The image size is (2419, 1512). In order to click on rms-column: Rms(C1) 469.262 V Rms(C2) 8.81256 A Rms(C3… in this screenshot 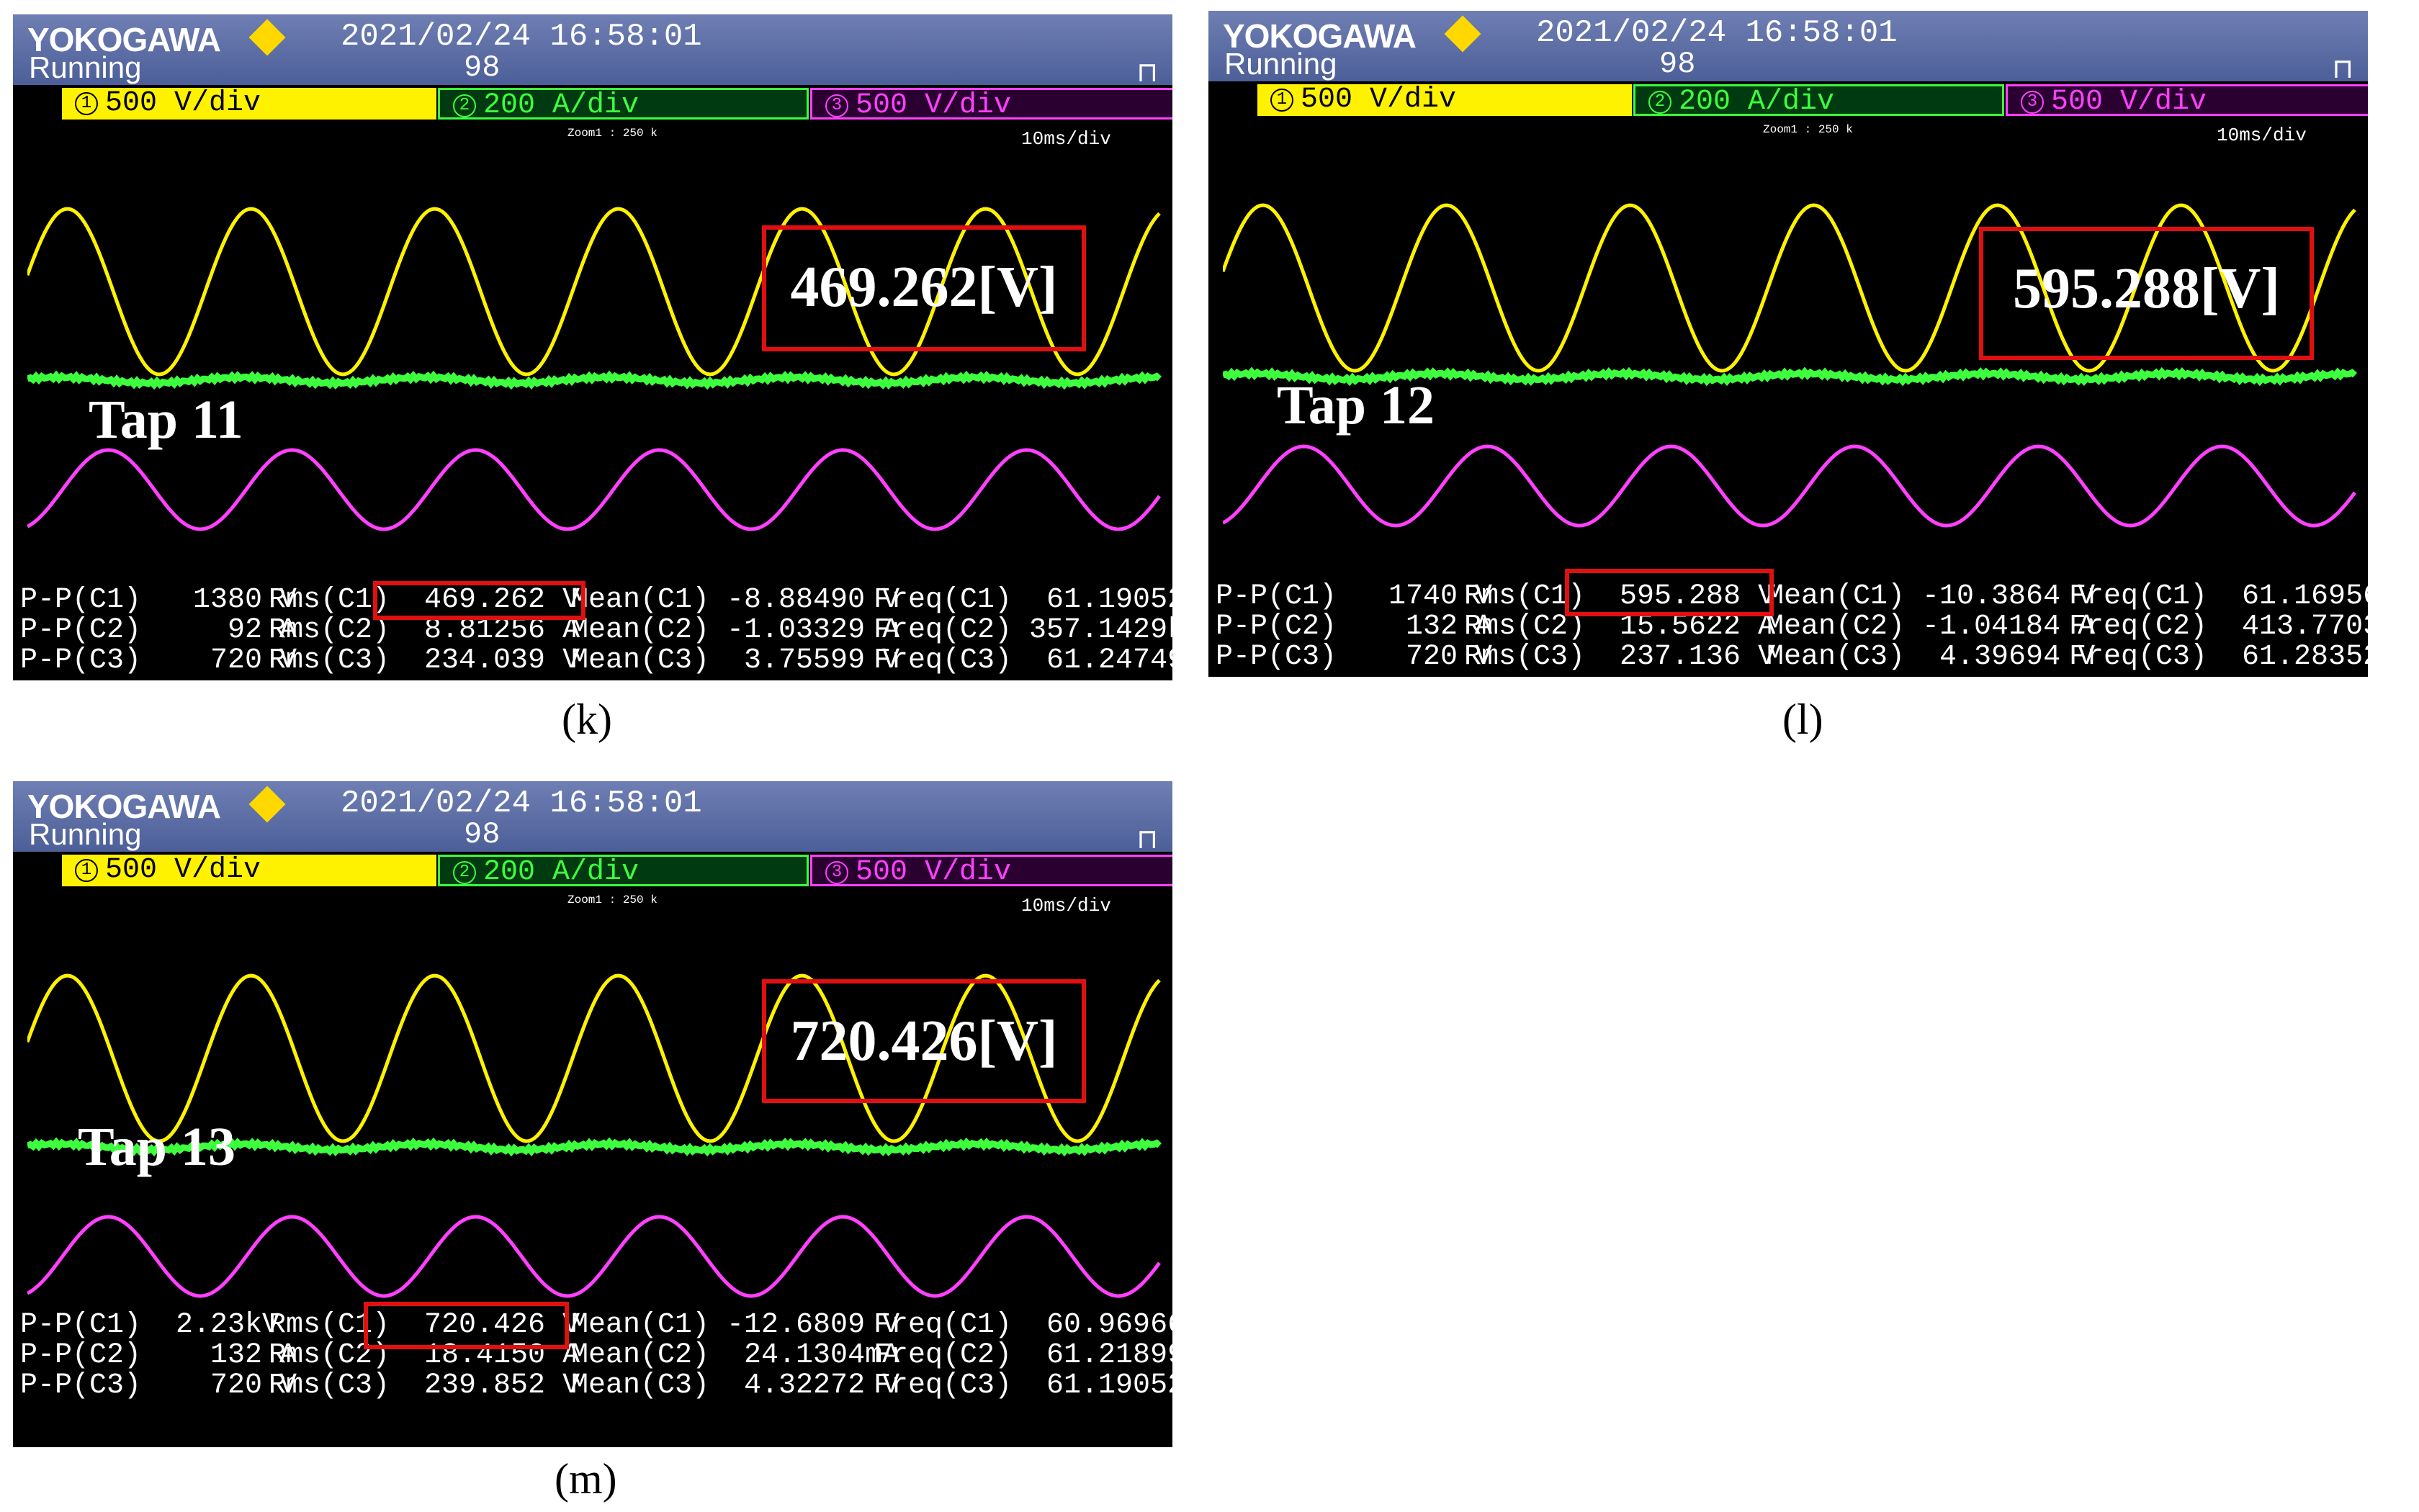, I will do `click(424, 630)`.